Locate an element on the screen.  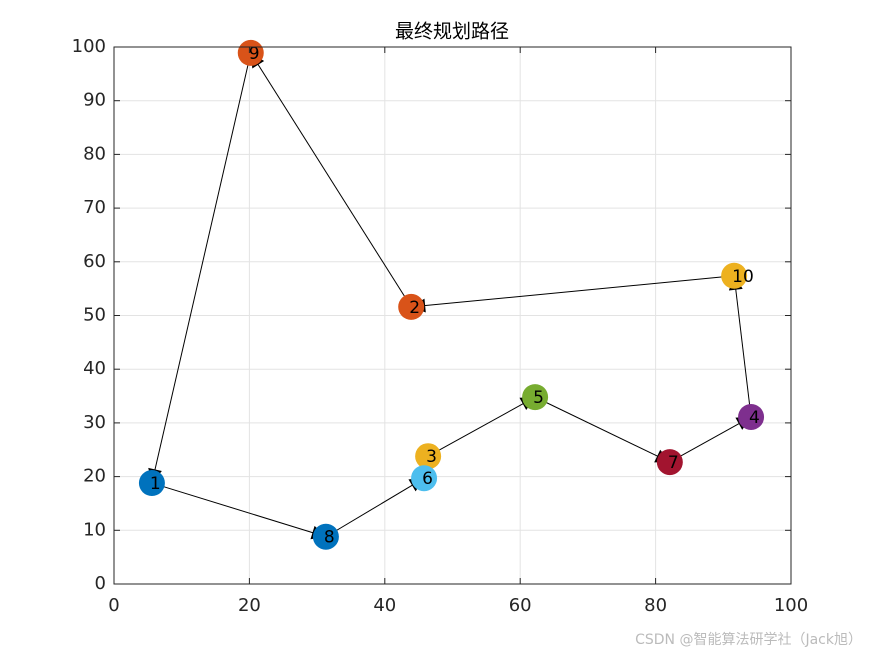
watermark: CSDN @智能算法研学社（Jack旭） is located at coordinates (748, 640).